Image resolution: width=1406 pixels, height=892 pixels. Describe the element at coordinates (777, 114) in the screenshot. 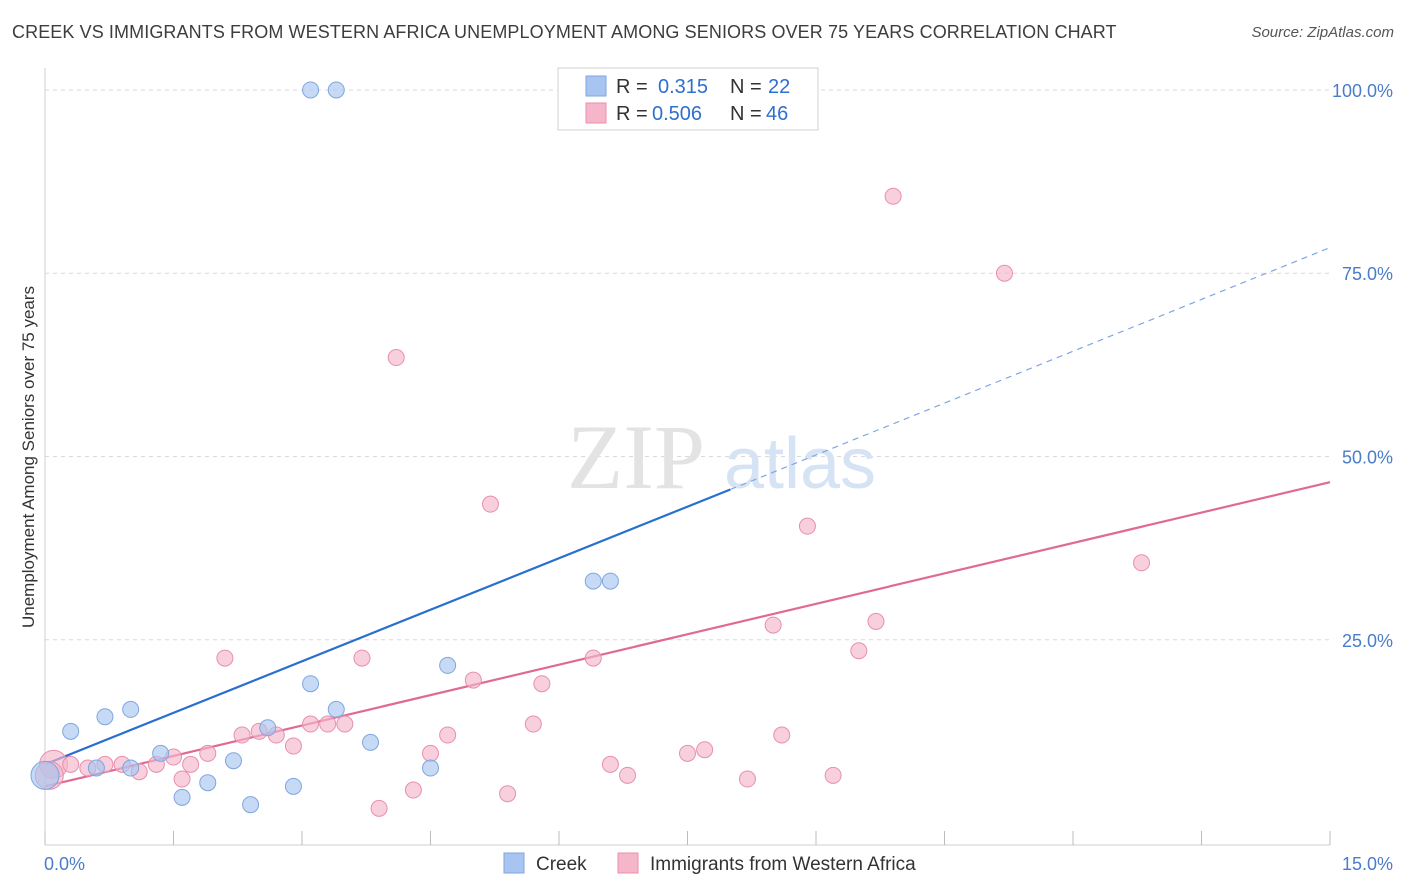

I see `legend-n-value-immigrants: 46` at that location.